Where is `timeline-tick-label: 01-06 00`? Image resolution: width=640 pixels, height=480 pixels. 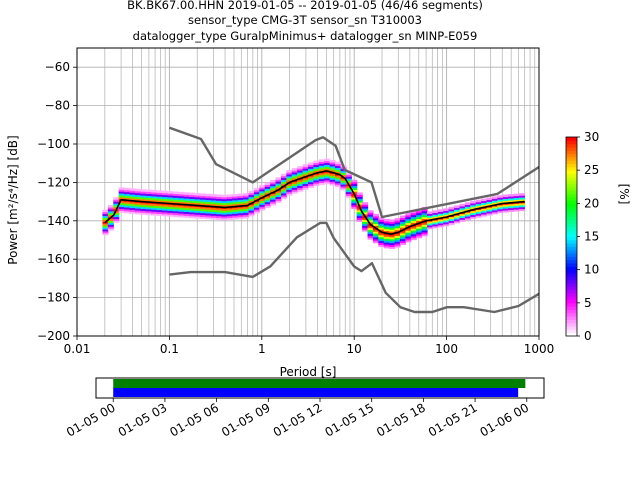
timeline-tick-label: 01-06 00 is located at coordinates (505, 419).